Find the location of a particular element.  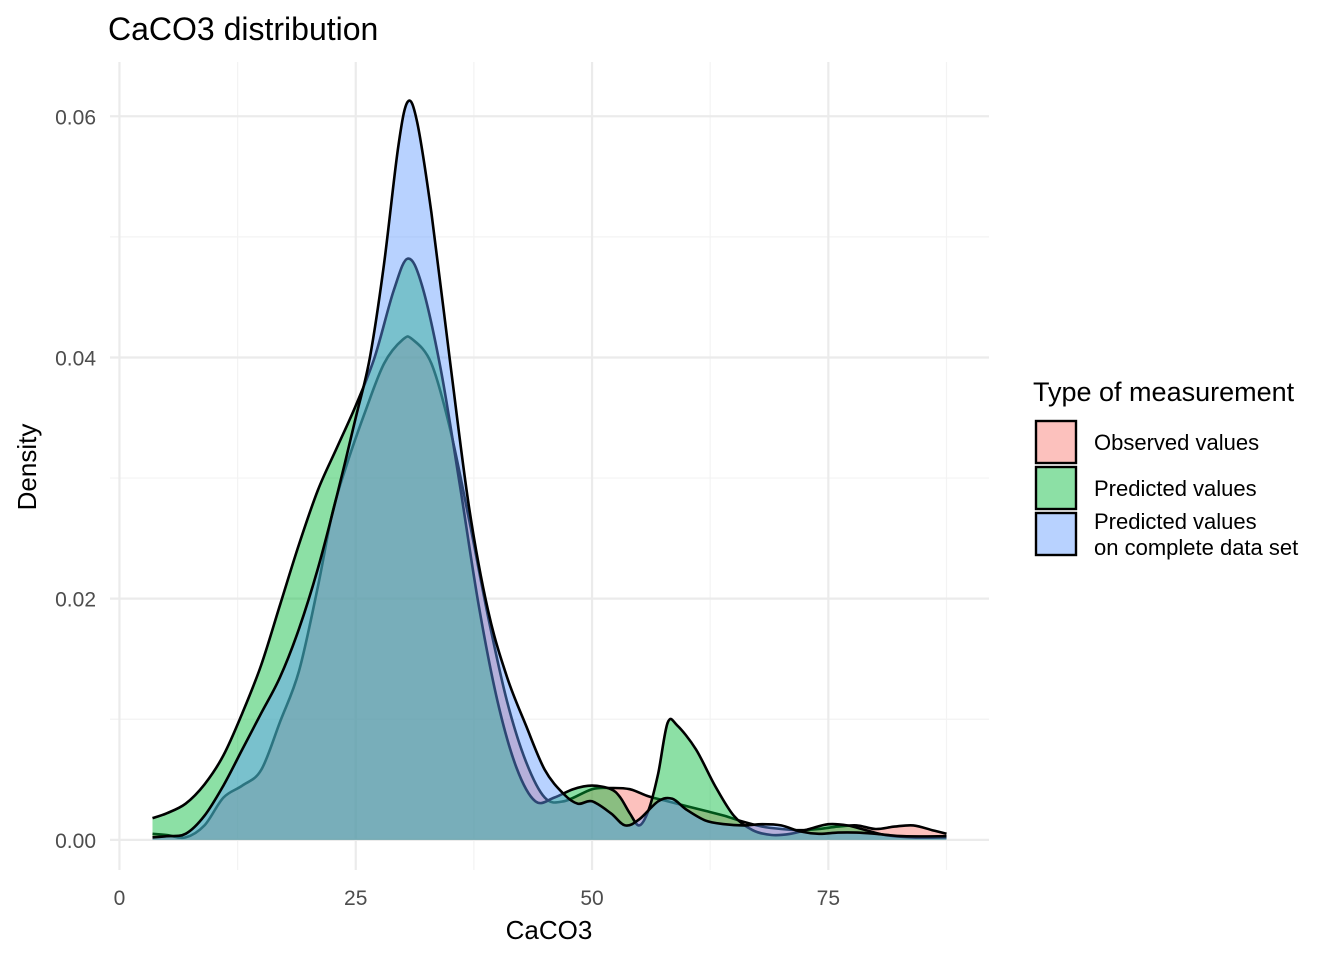

legend-item-observed-values: Observed values is located at coordinates (1146, 442).